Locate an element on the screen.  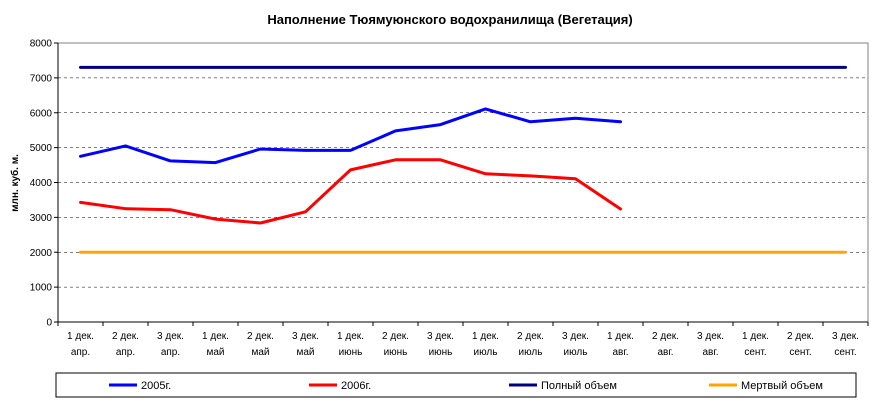
legend: 2005г. 2006г. Полный объем Мертвый объем is located at coordinates (456, 385).